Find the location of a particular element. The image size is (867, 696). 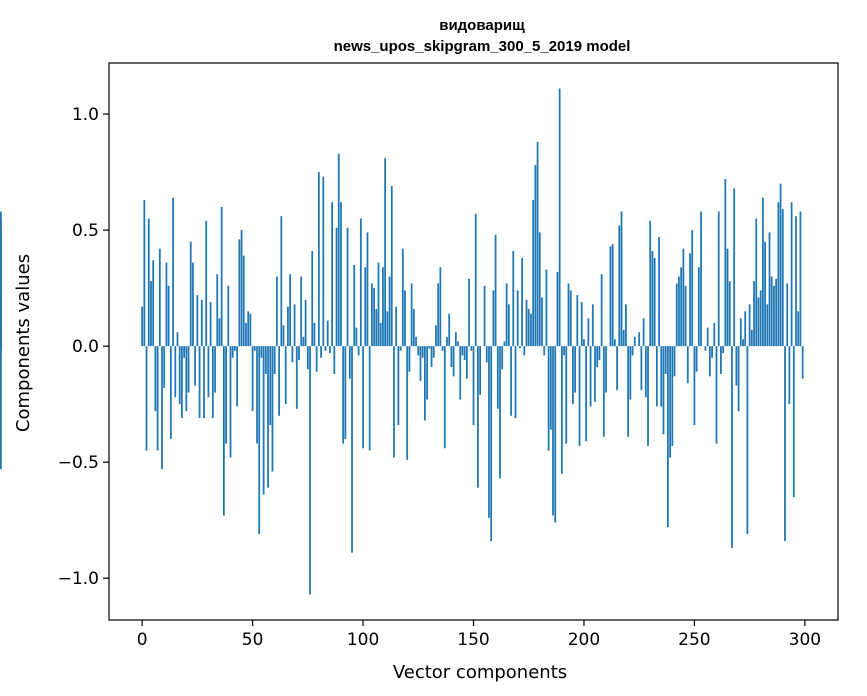

x-axis-ticks: 0 50 100 150 200 250 300 is located at coordinates (479, 635).